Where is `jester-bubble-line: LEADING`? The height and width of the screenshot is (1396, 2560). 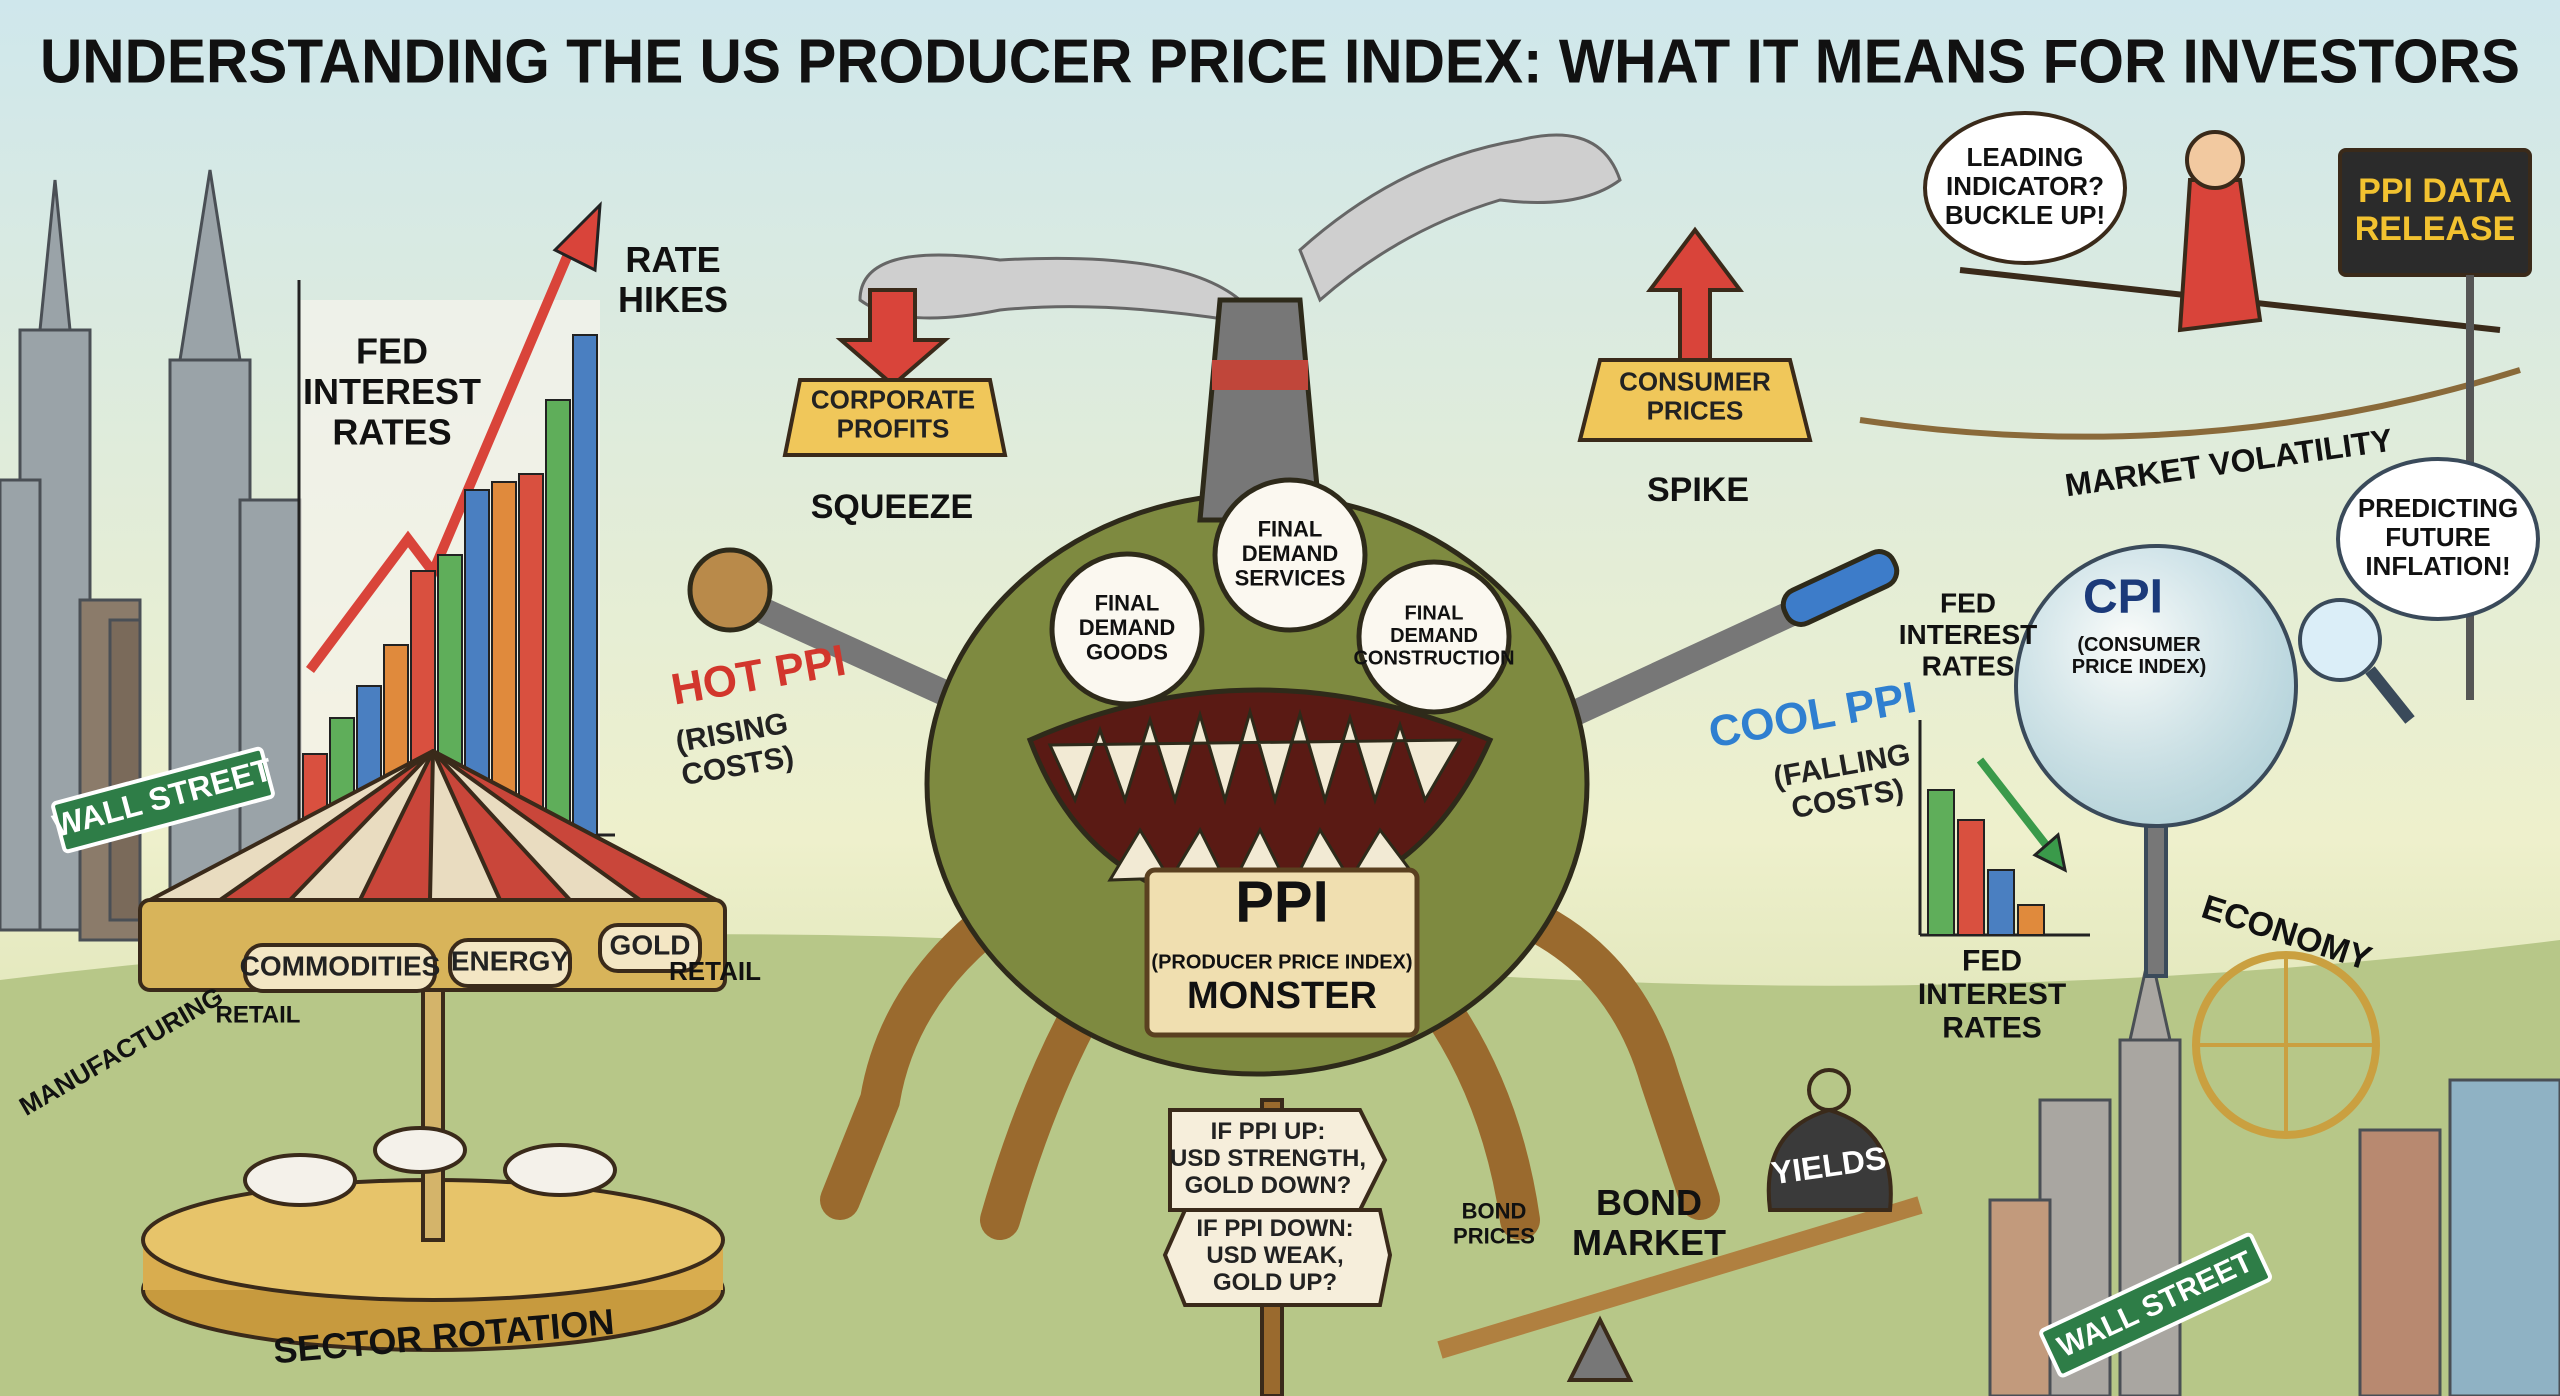 jester-bubble-line: LEADING is located at coordinates (2025, 157).